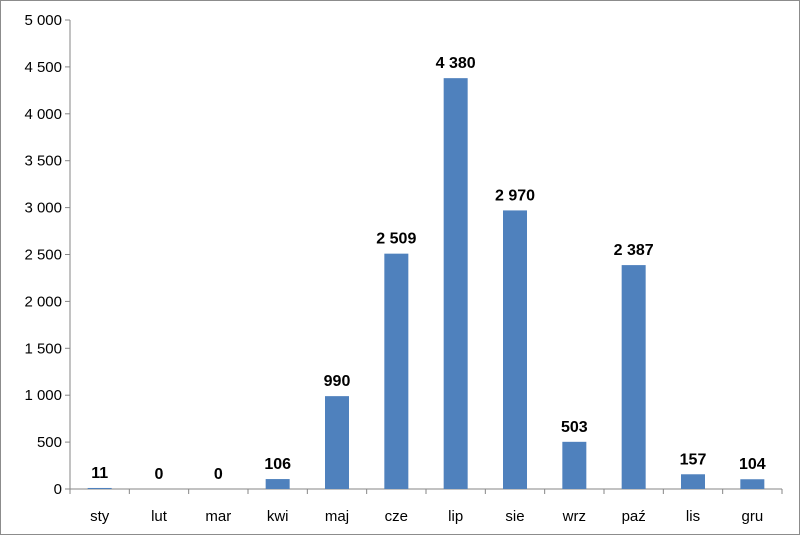 This screenshot has height=535, width=800. What do you see at coordinates (574, 427) in the screenshot?
I see `data-label: 503` at bounding box center [574, 427].